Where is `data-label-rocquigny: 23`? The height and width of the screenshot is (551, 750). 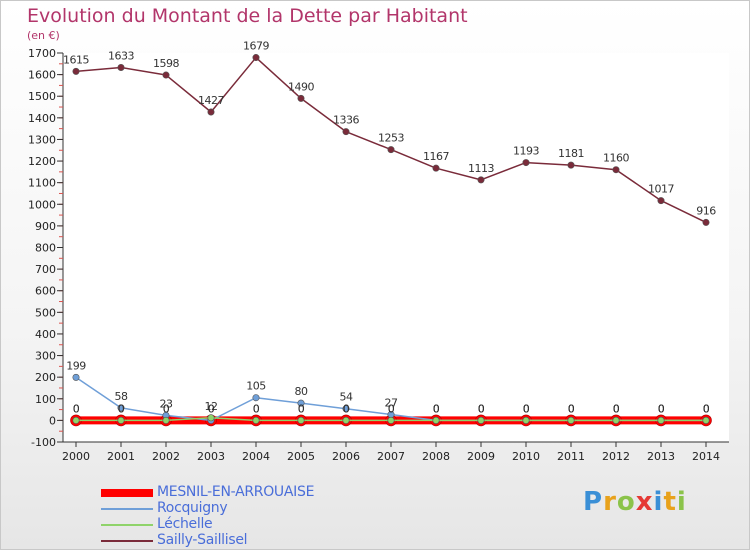 data-label-rocquigny: 23 is located at coordinates (166, 403).